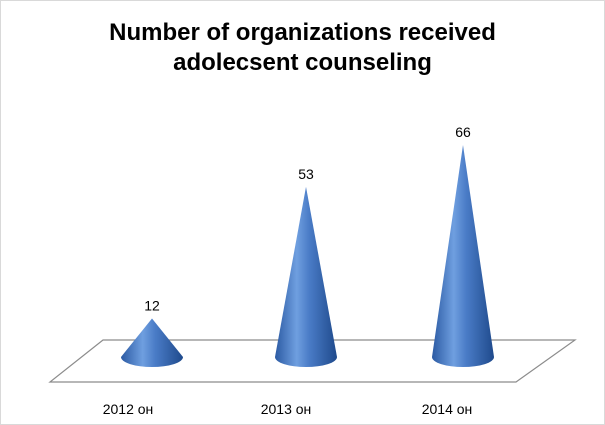 The height and width of the screenshot is (425, 605). What do you see at coordinates (302, 62) in the screenshot?
I see `chart-title-line-2: adolecsent counseling` at bounding box center [302, 62].